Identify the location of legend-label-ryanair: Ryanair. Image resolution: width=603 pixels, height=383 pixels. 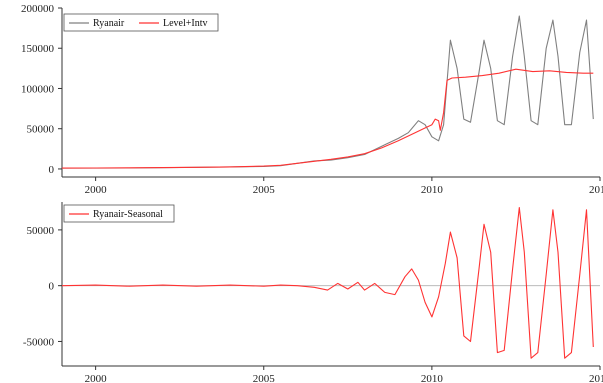
(109, 23).